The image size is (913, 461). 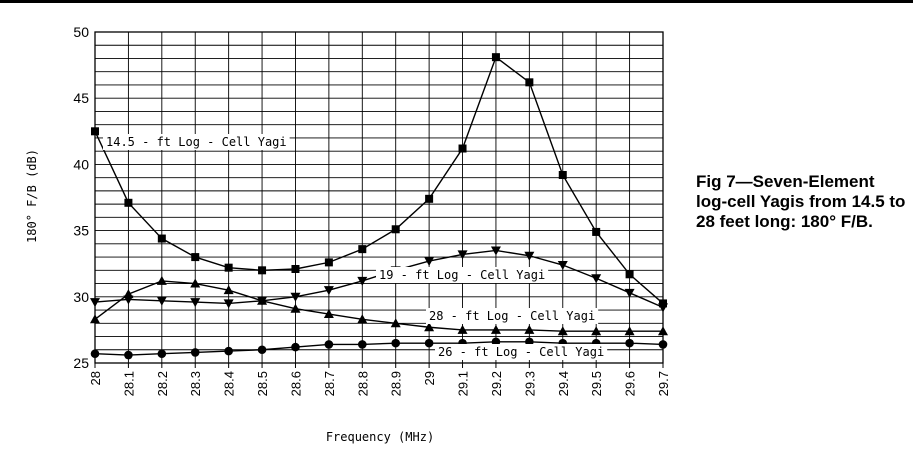 What do you see at coordinates (663, 383) in the screenshot?
I see `x-tick-label: 29.7` at bounding box center [663, 383].